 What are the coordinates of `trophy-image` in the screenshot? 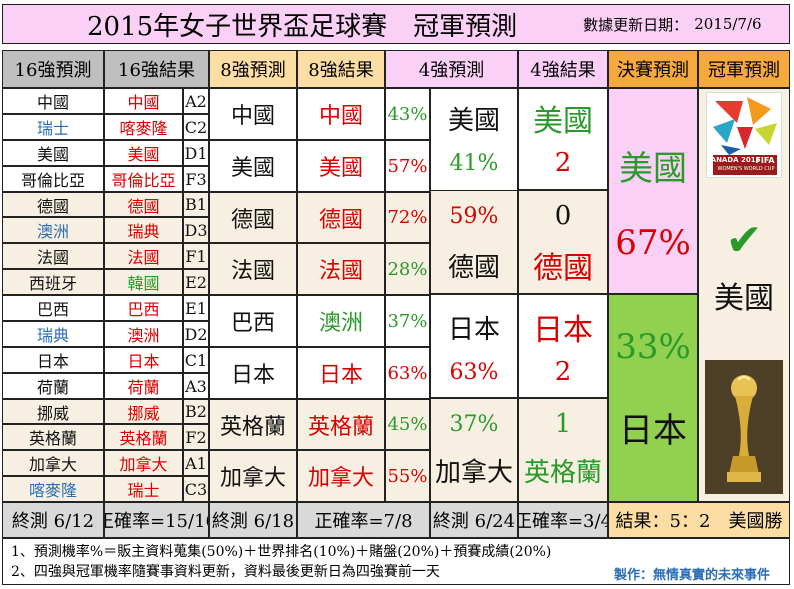 It's located at (744, 427).